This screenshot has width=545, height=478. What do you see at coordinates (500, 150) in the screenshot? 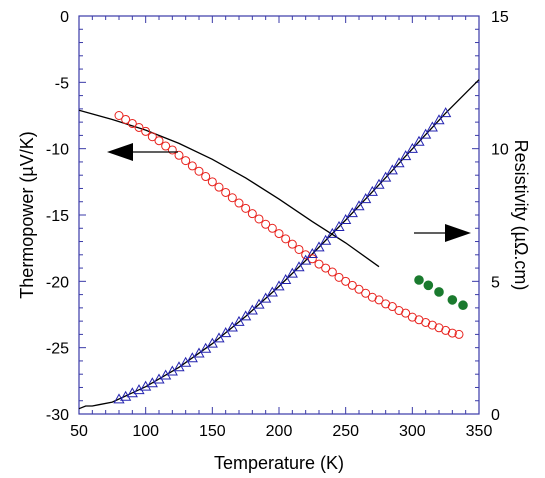
I see `y-right-tick-label: 10` at bounding box center [500, 150].